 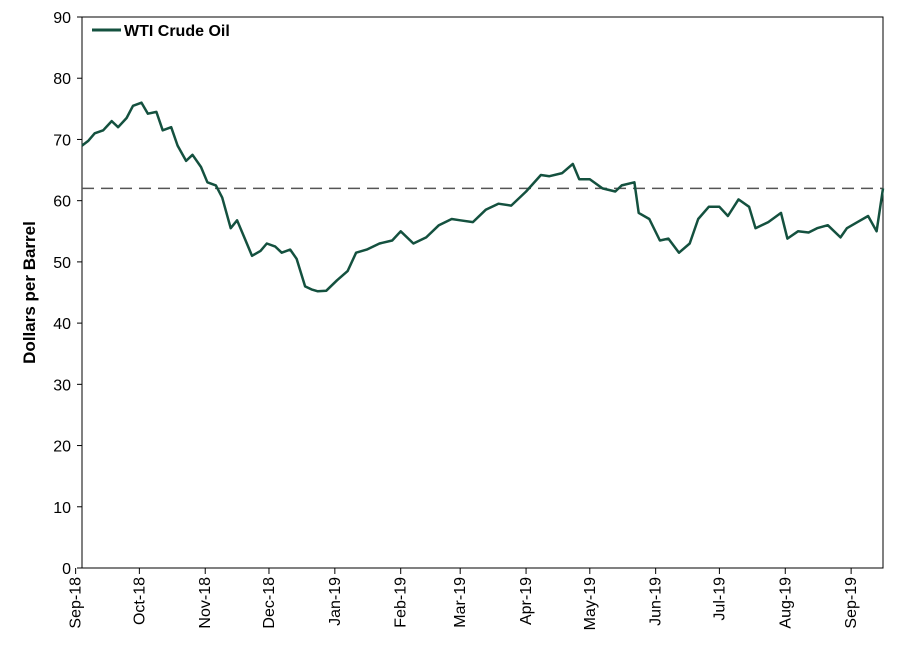 I want to click on x-tick-label: Mar-19, so click(x=460, y=602).